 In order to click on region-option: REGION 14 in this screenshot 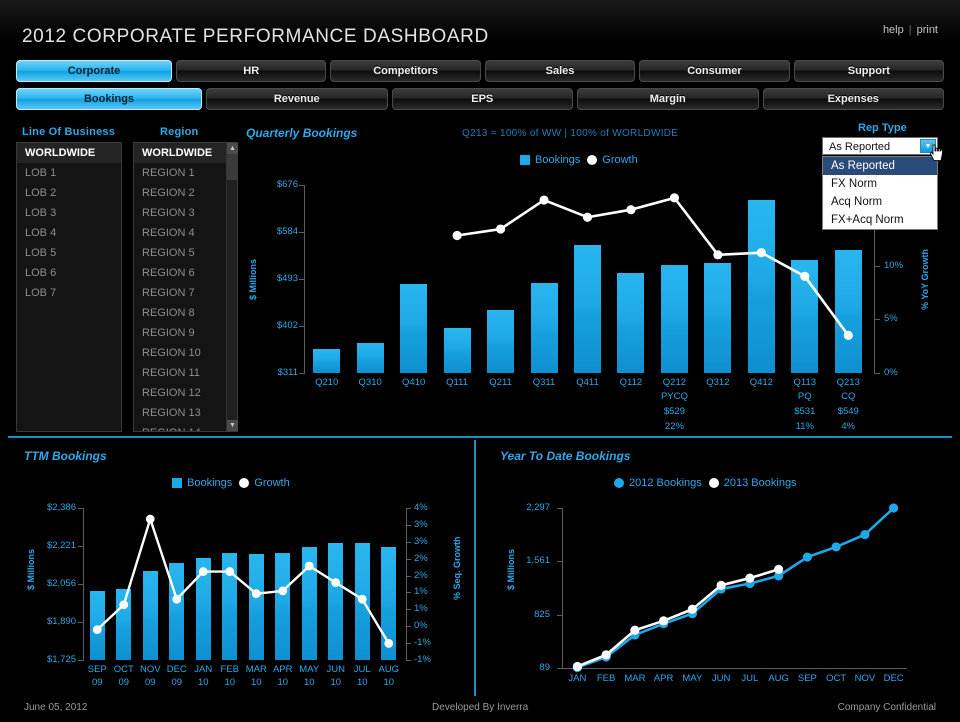, I will do `click(185, 427)`.